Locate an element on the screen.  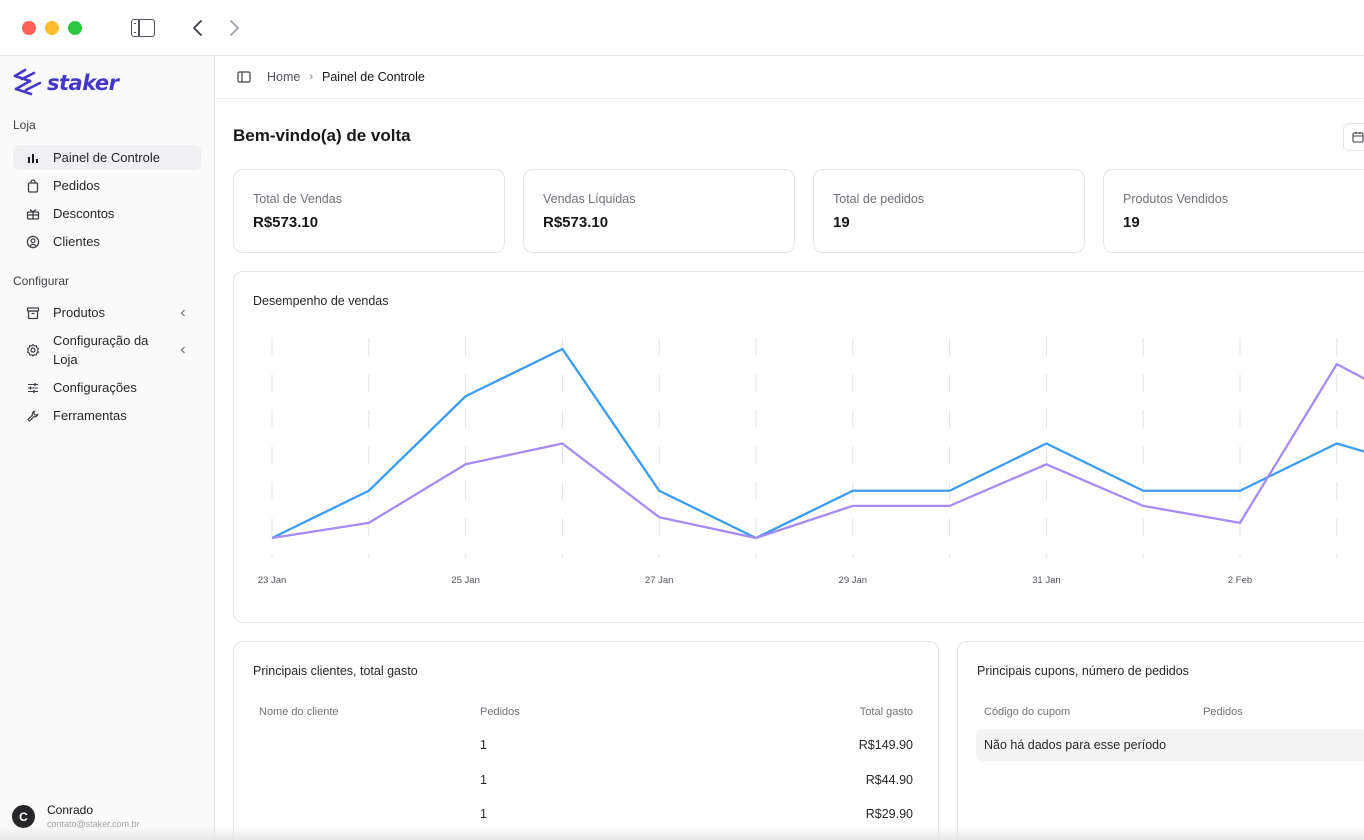
x-tick-label: 27 Jan is located at coordinates (659, 580).